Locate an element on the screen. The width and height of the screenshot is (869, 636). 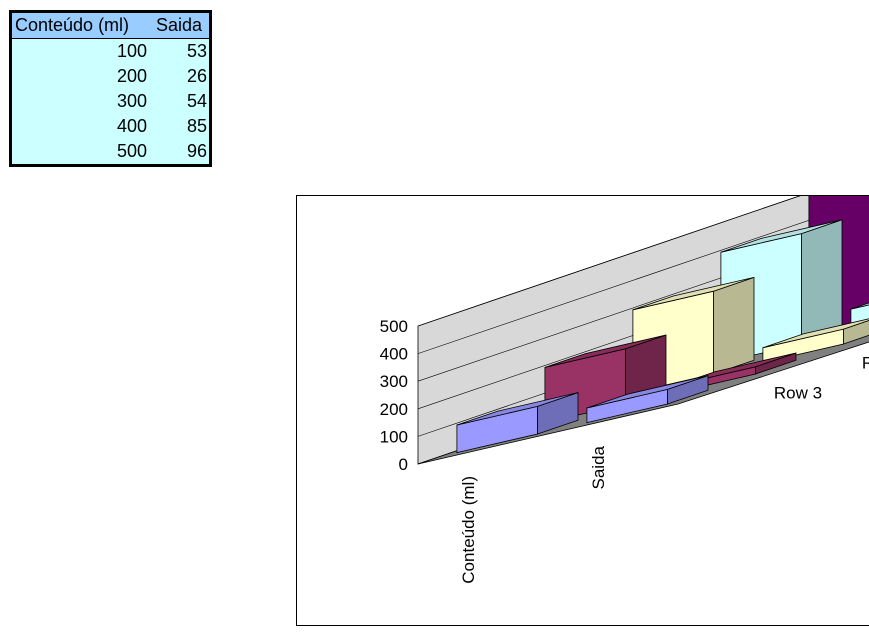
y-tick-label: 100 is located at coordinates (394, 436).